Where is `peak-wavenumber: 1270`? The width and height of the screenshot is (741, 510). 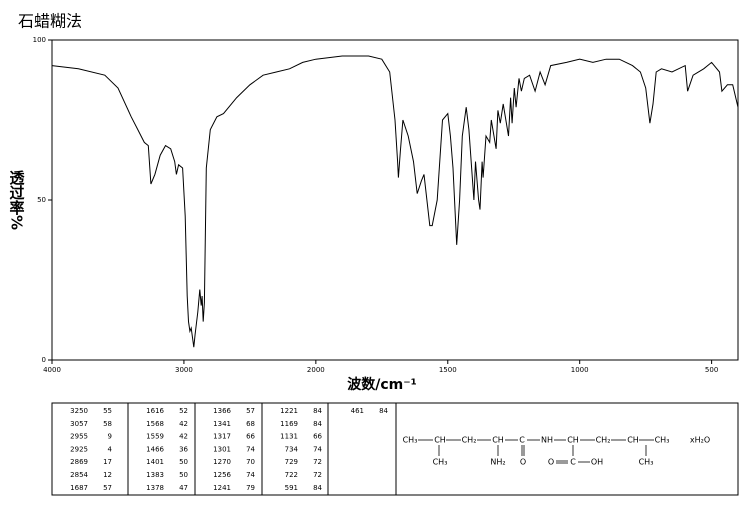
peak-wavenumber: 1270 is located at coordinates (222, 462).